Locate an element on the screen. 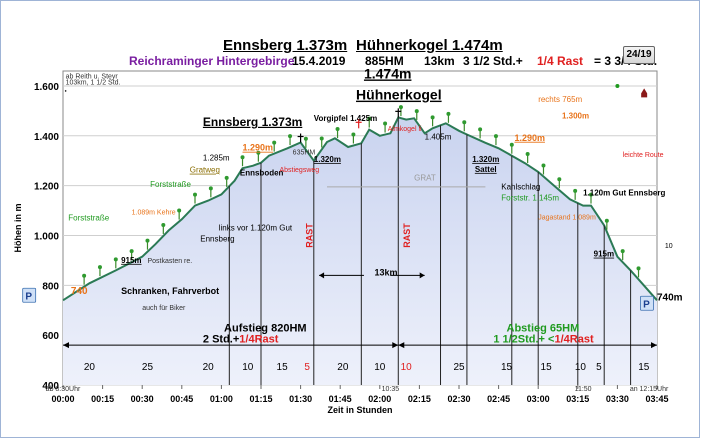  chart-label: rechts 765m is located at coordinates (560, 99).